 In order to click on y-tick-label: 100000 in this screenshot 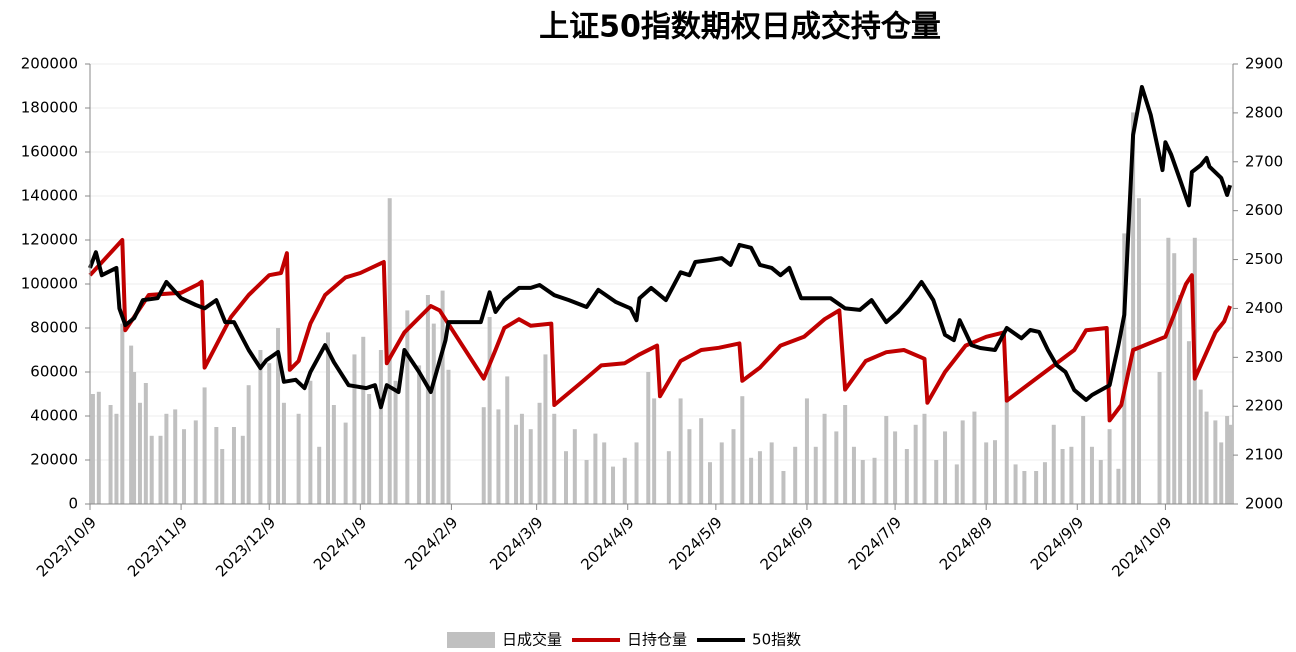, I will do `click(49, 284)`.